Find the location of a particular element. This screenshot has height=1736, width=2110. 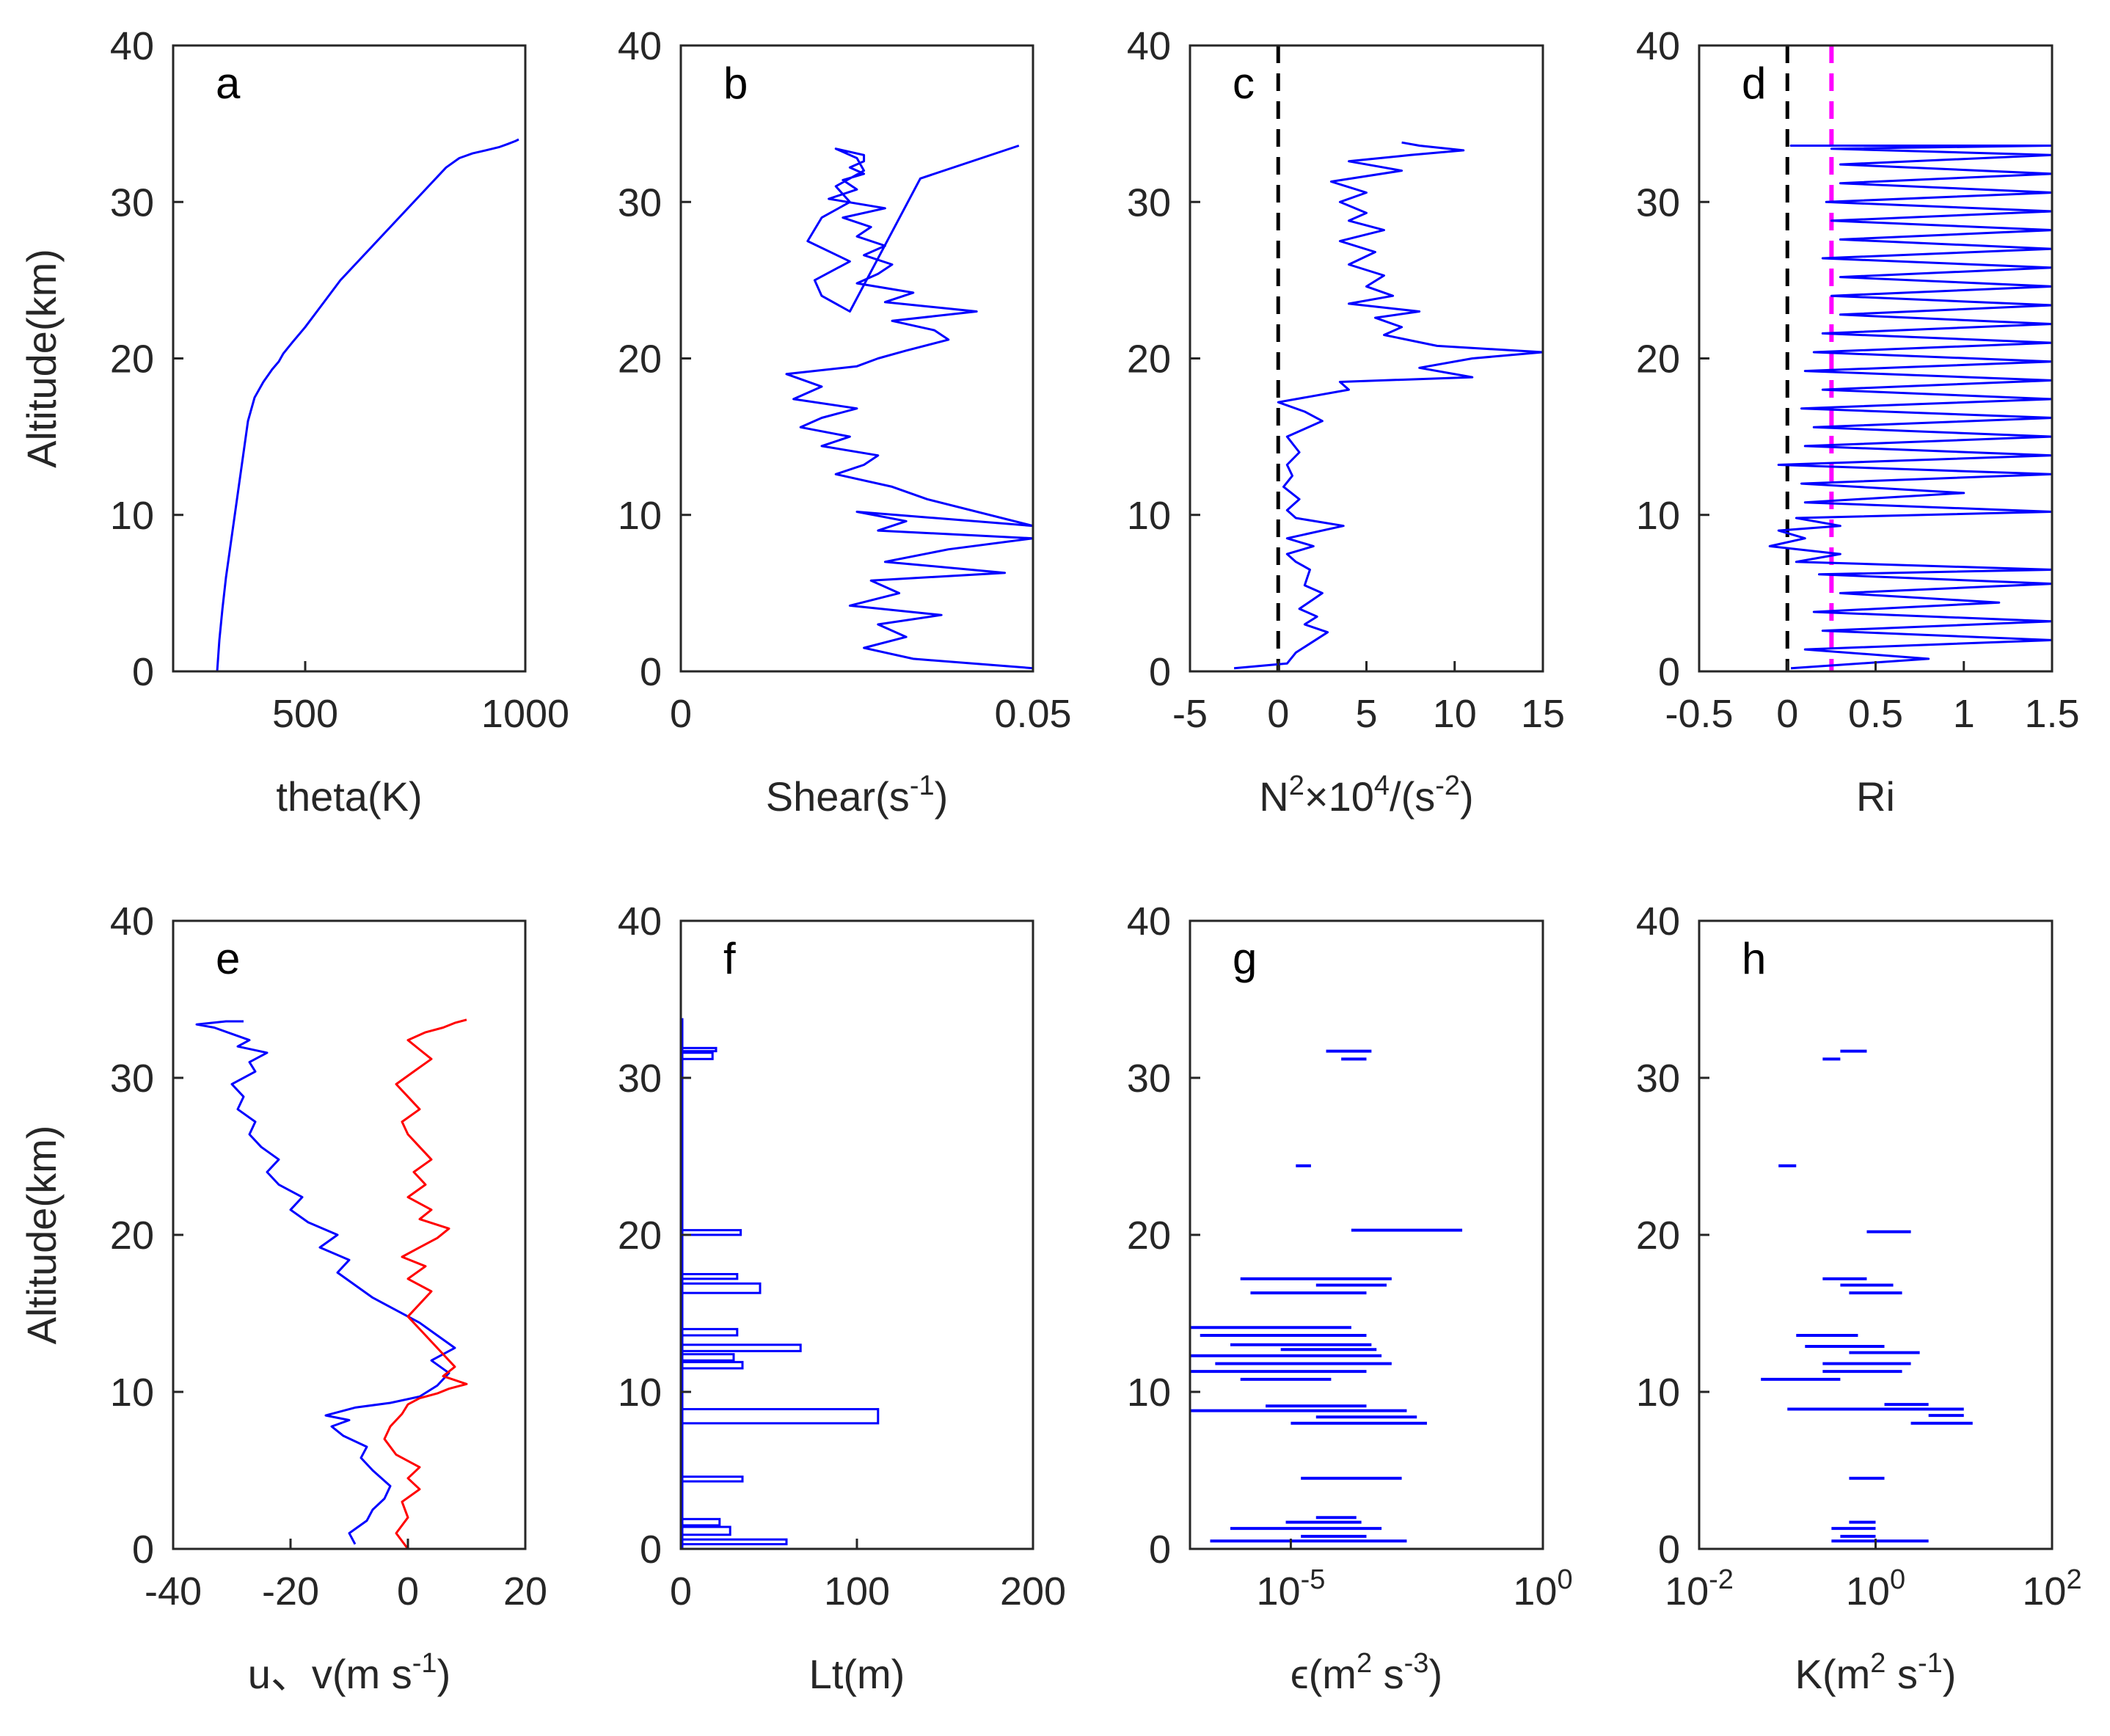

plot-area-g is located at coordinates (1327, 1296).